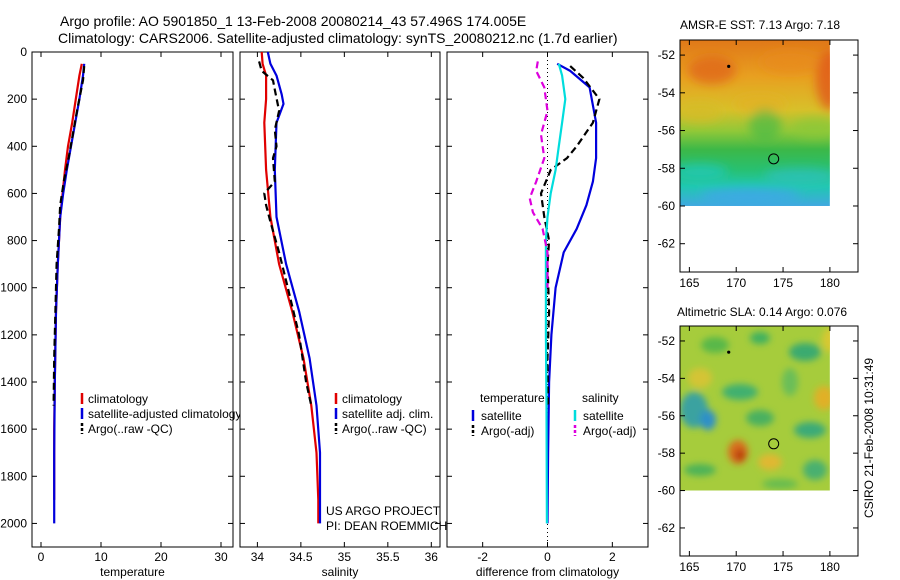 This screenshot has width=900, height=580. Describe the element at coordinates (736, 283) in the screenshot. I see `amsre-sst-xtick-label: 170` at that location.